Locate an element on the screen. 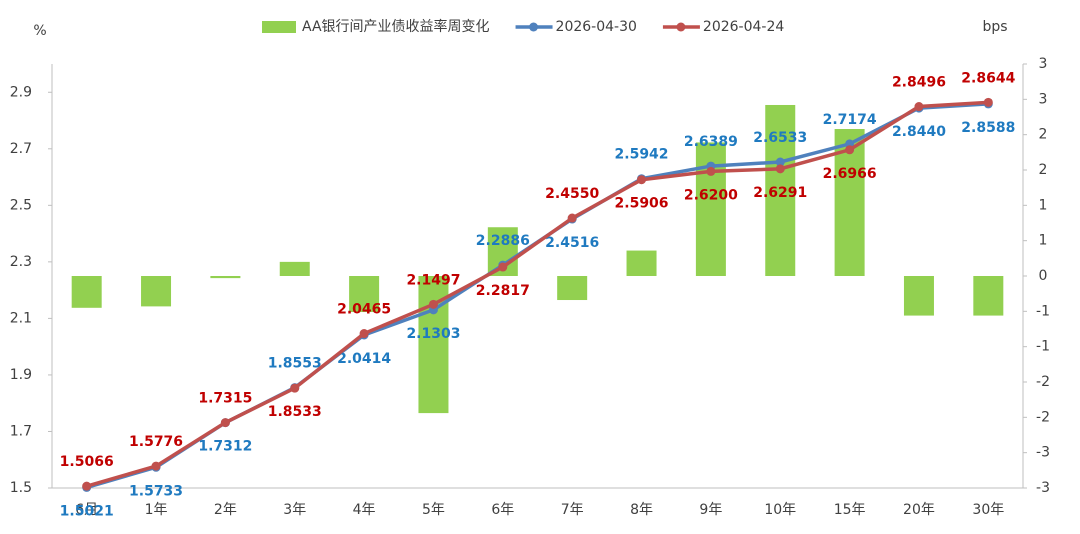 The width and height of the screenshot is (1080, 534). y-tick-label: 2.9 is located at coordinates (21, 92).